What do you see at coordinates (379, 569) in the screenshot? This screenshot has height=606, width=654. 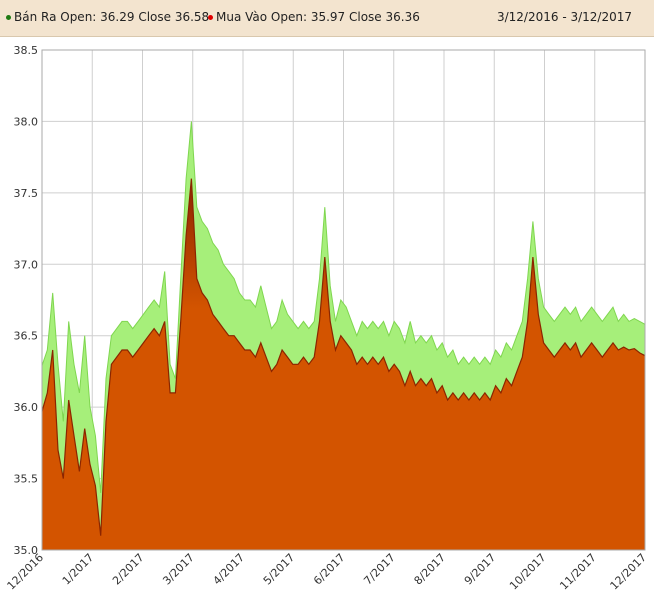 I see `x-tick-label: 7/2017` at bounding box center [379, 569].